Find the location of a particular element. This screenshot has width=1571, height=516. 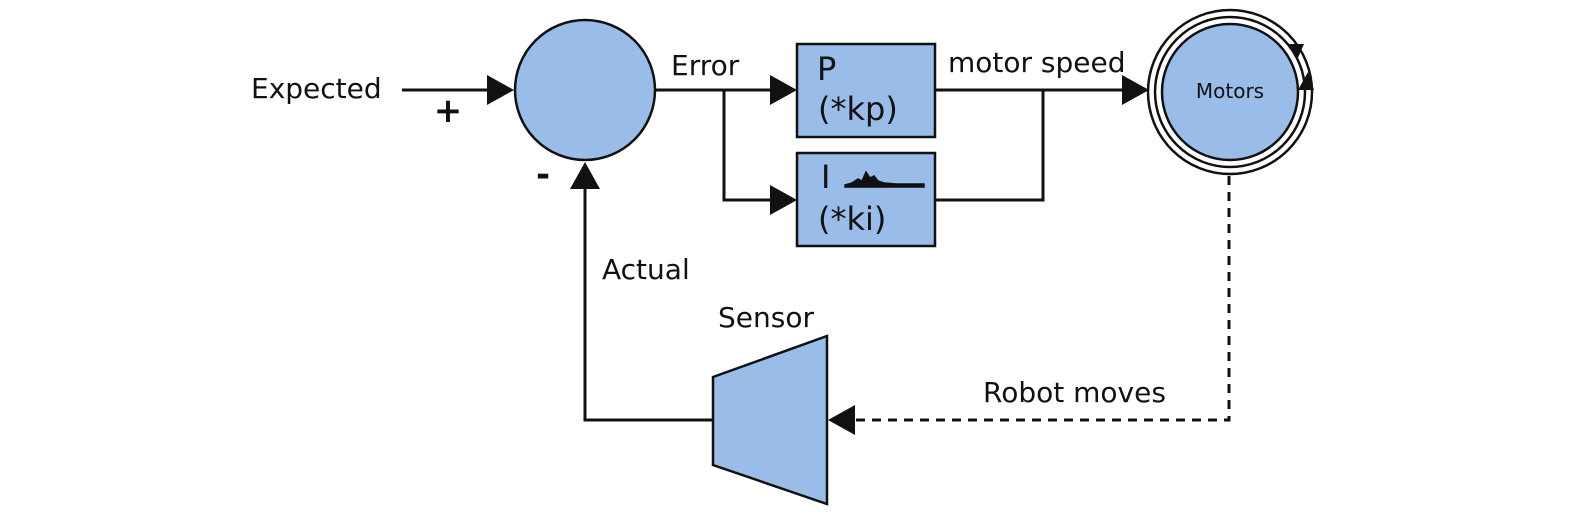

i-block is located at coordinates (866, 199).